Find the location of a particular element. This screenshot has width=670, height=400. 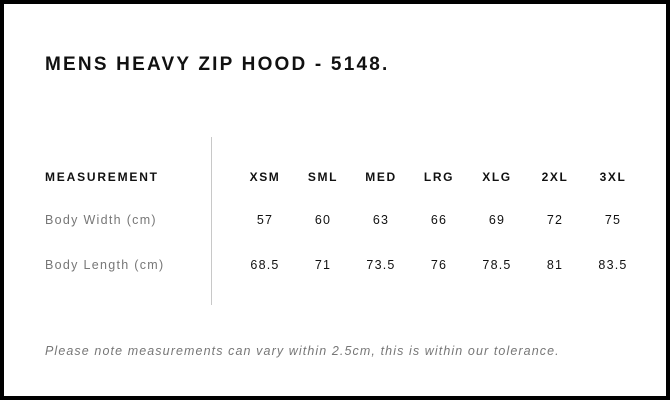

table-cell: 72 is located at coordinates (555, 220).